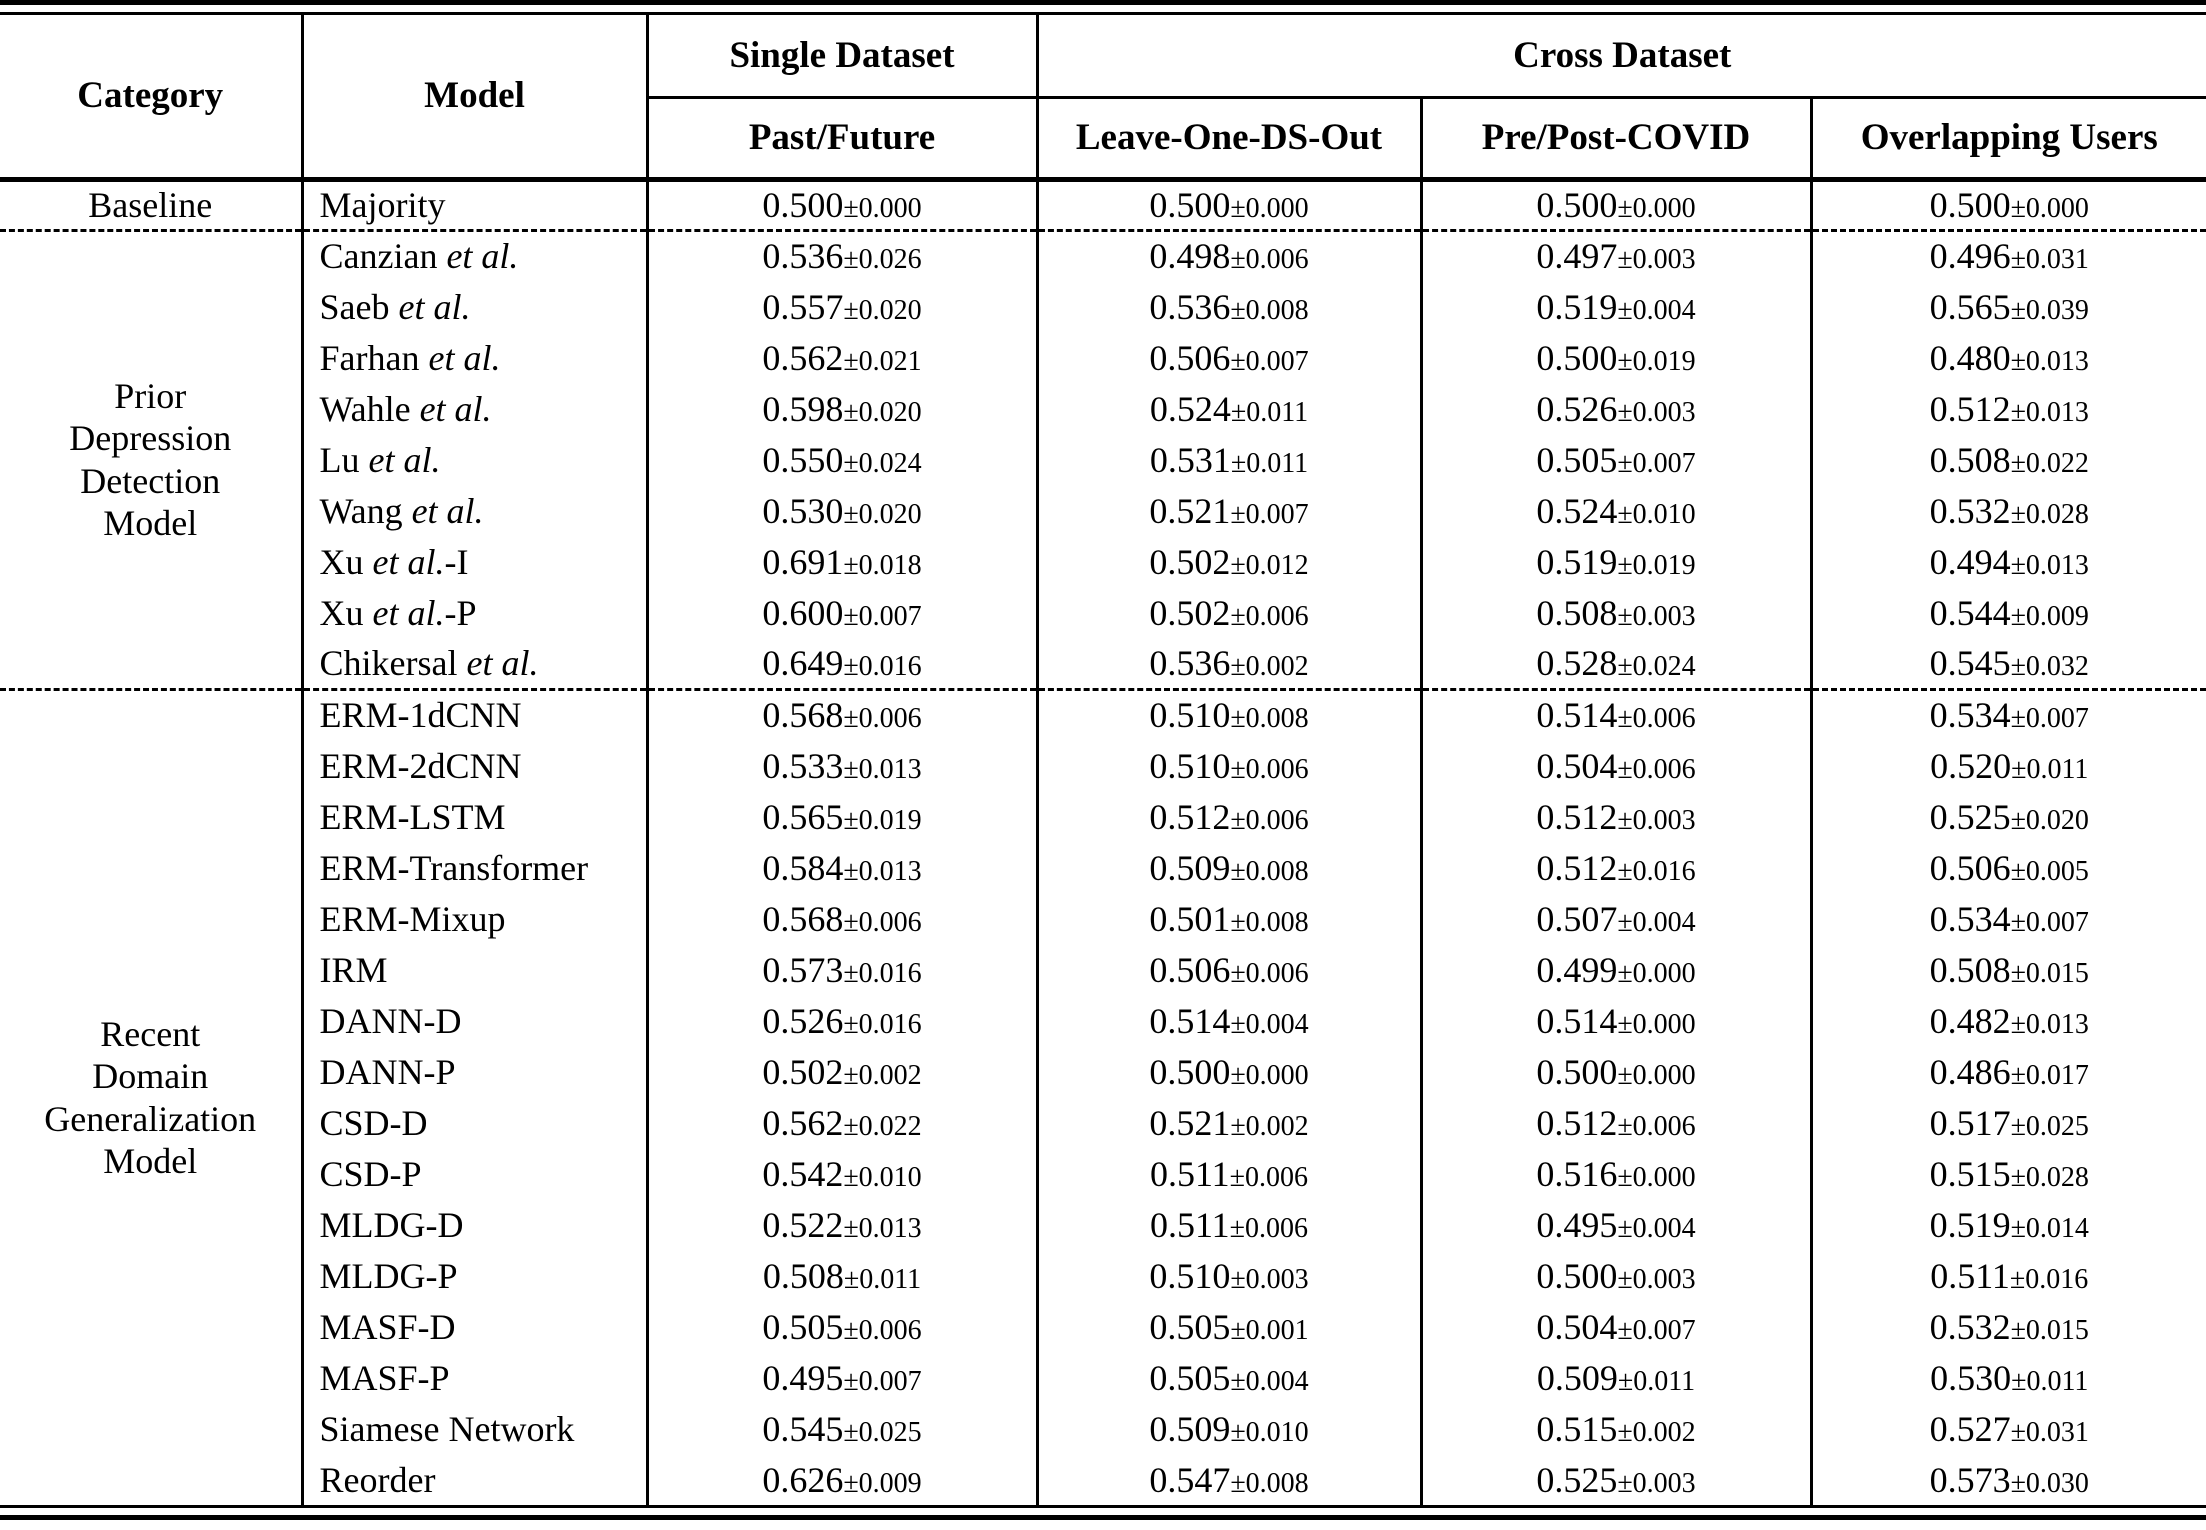 This screenshot has width=2206, height=1530. I want to click on value-cell: 0.511±0.006, so click(1228, 1224).